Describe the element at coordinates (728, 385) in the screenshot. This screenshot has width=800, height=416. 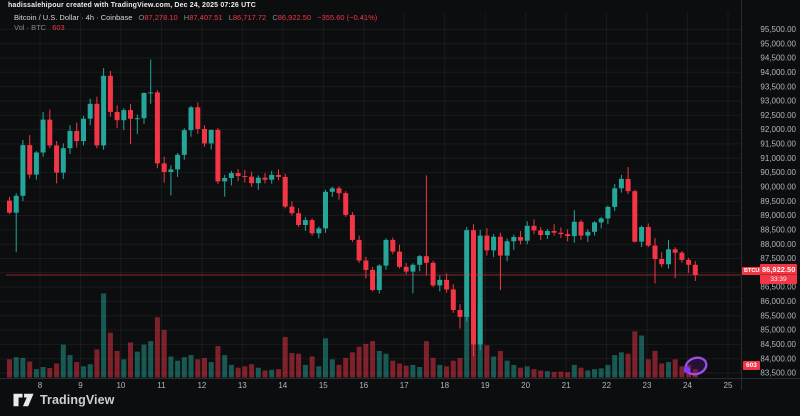
I see `svg-text: 25` at that location.